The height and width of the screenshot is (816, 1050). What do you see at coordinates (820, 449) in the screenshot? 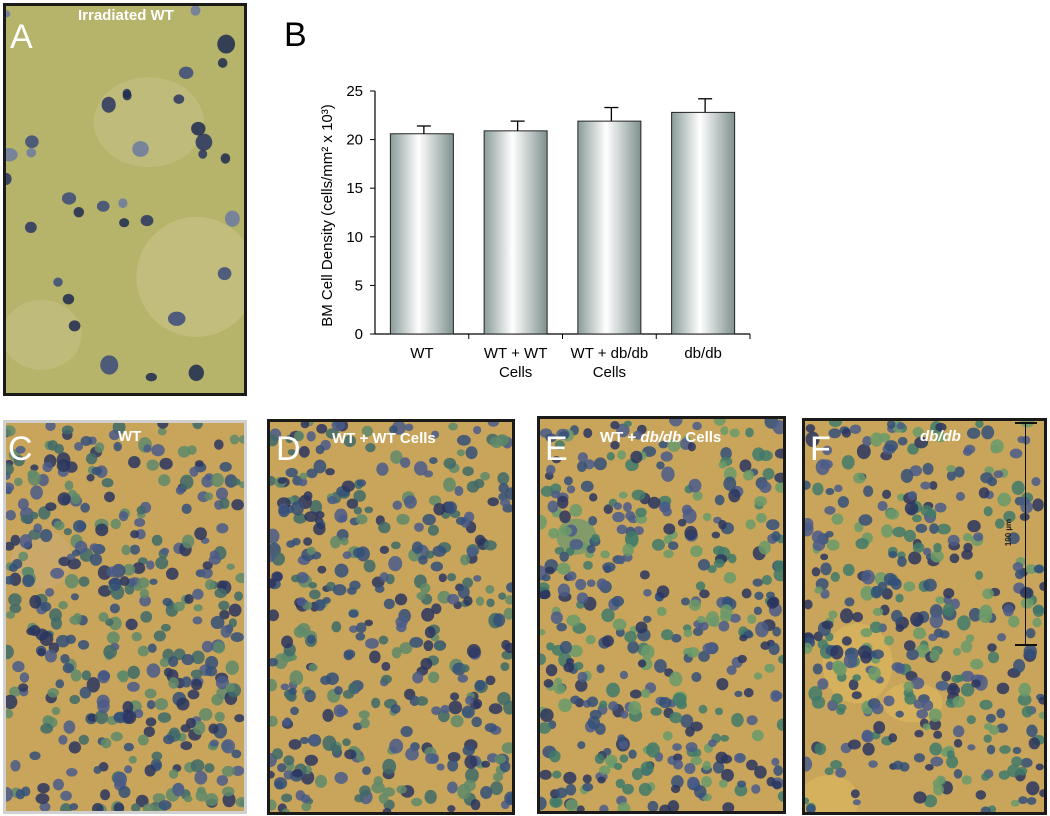
I see `panel-f-letter: F` at bounding box center [820, 449].